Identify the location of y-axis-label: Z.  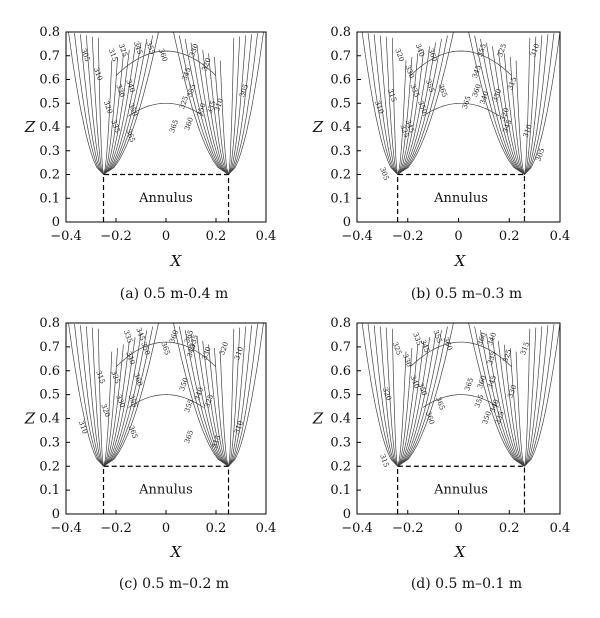
(30, 419).